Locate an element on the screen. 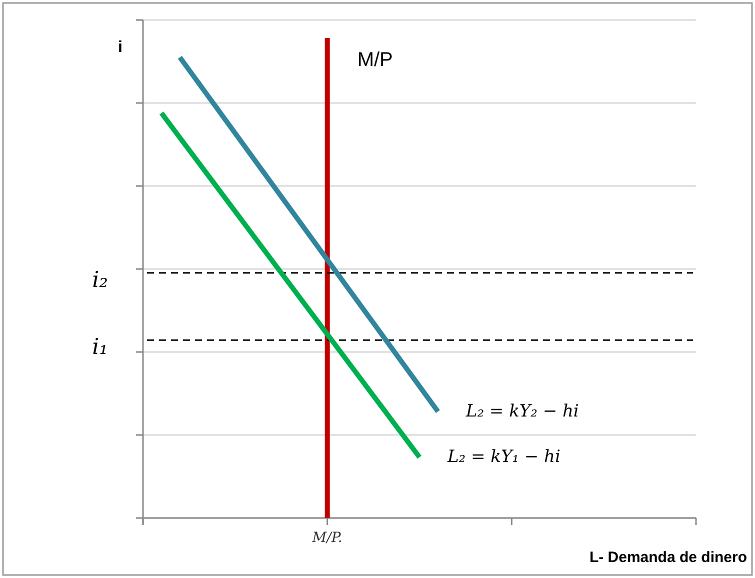  text: M/P. is located at coordinates (326, 538).